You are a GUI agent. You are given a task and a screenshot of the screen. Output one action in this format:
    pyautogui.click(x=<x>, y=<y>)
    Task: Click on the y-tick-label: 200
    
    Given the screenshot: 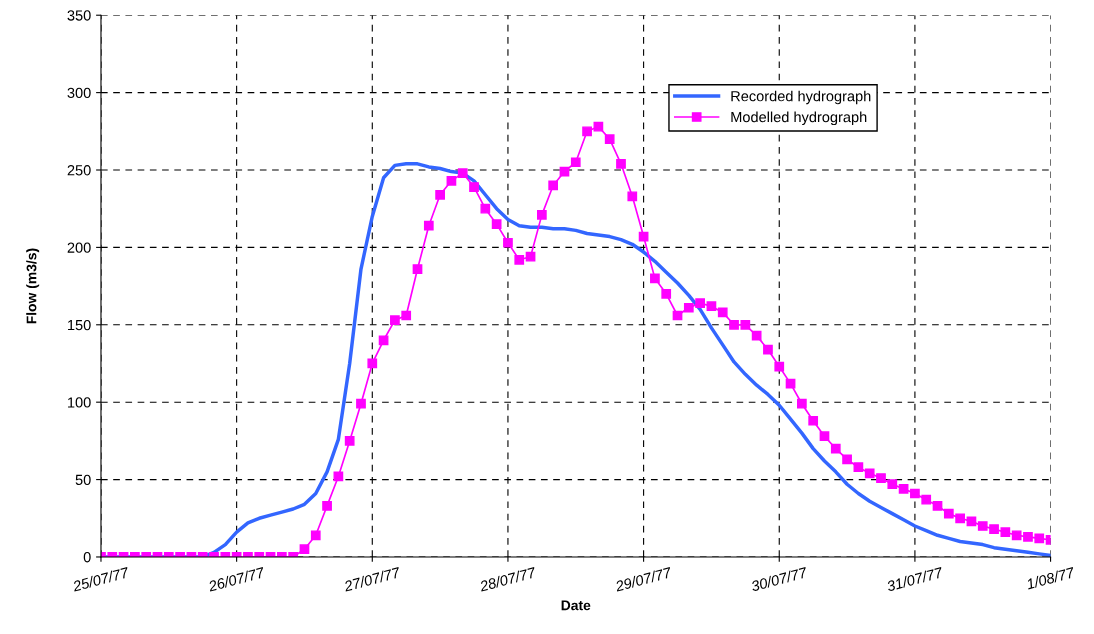 What is the action you would take?
    pyautogui.click(x=79, y=247)
    